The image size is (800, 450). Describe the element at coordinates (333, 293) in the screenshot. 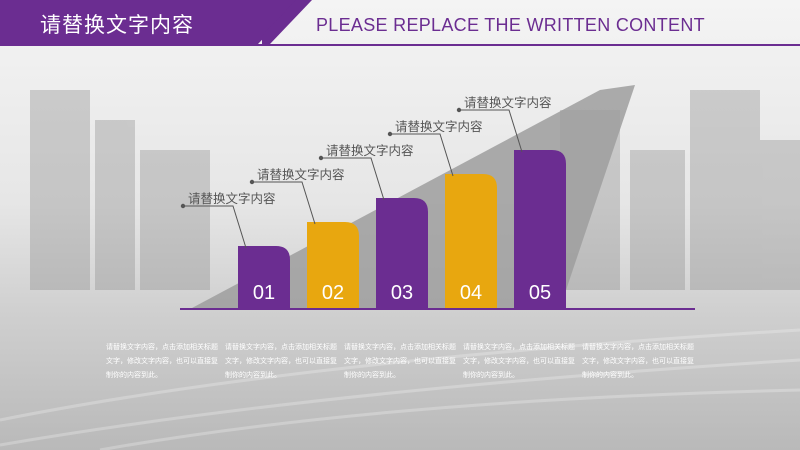

I see `step-number-02: 02` at that location.